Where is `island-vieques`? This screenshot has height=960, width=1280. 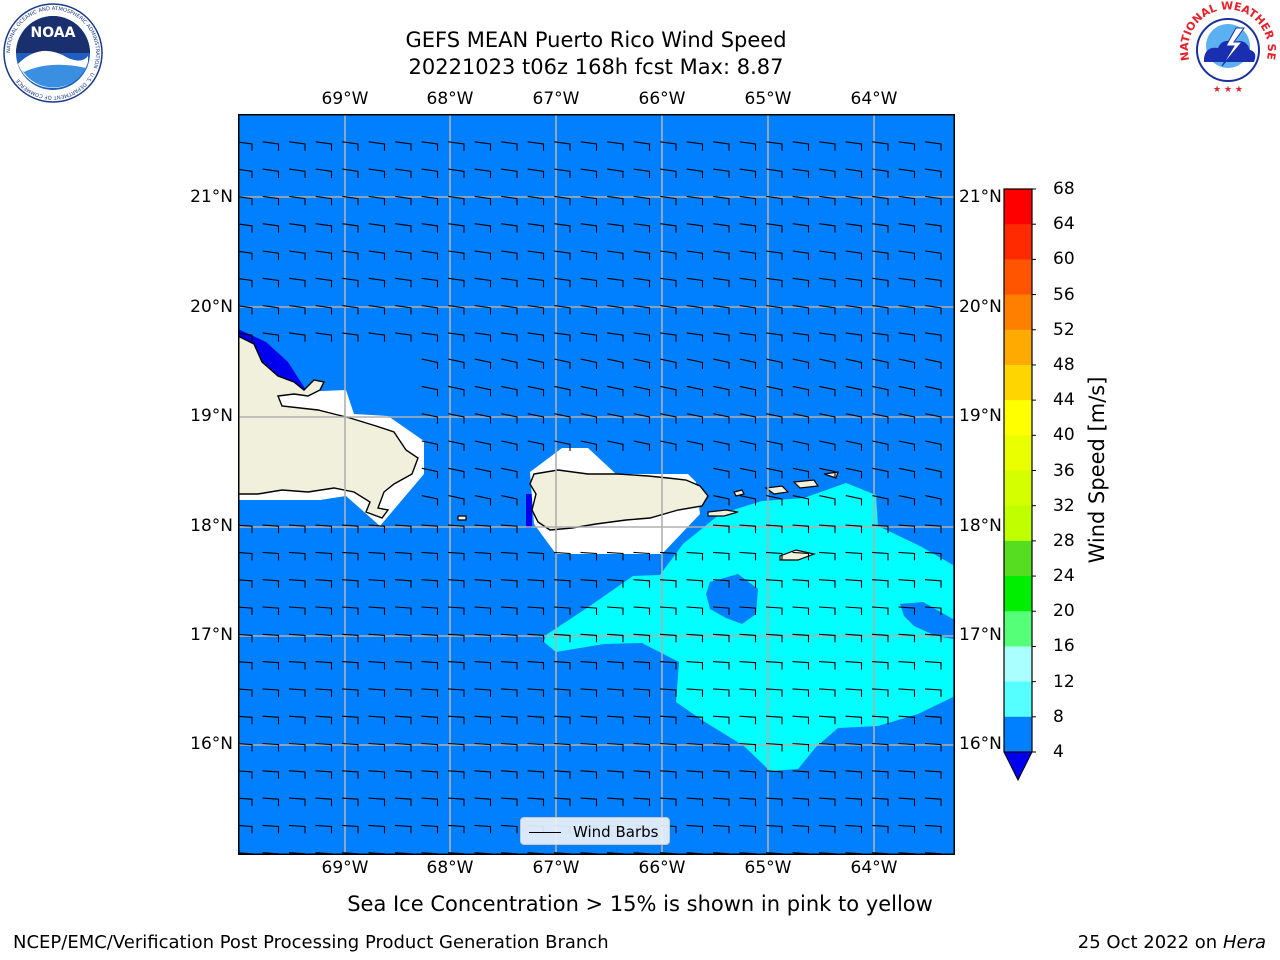 island-vieques is located at coordinates (723, 513).